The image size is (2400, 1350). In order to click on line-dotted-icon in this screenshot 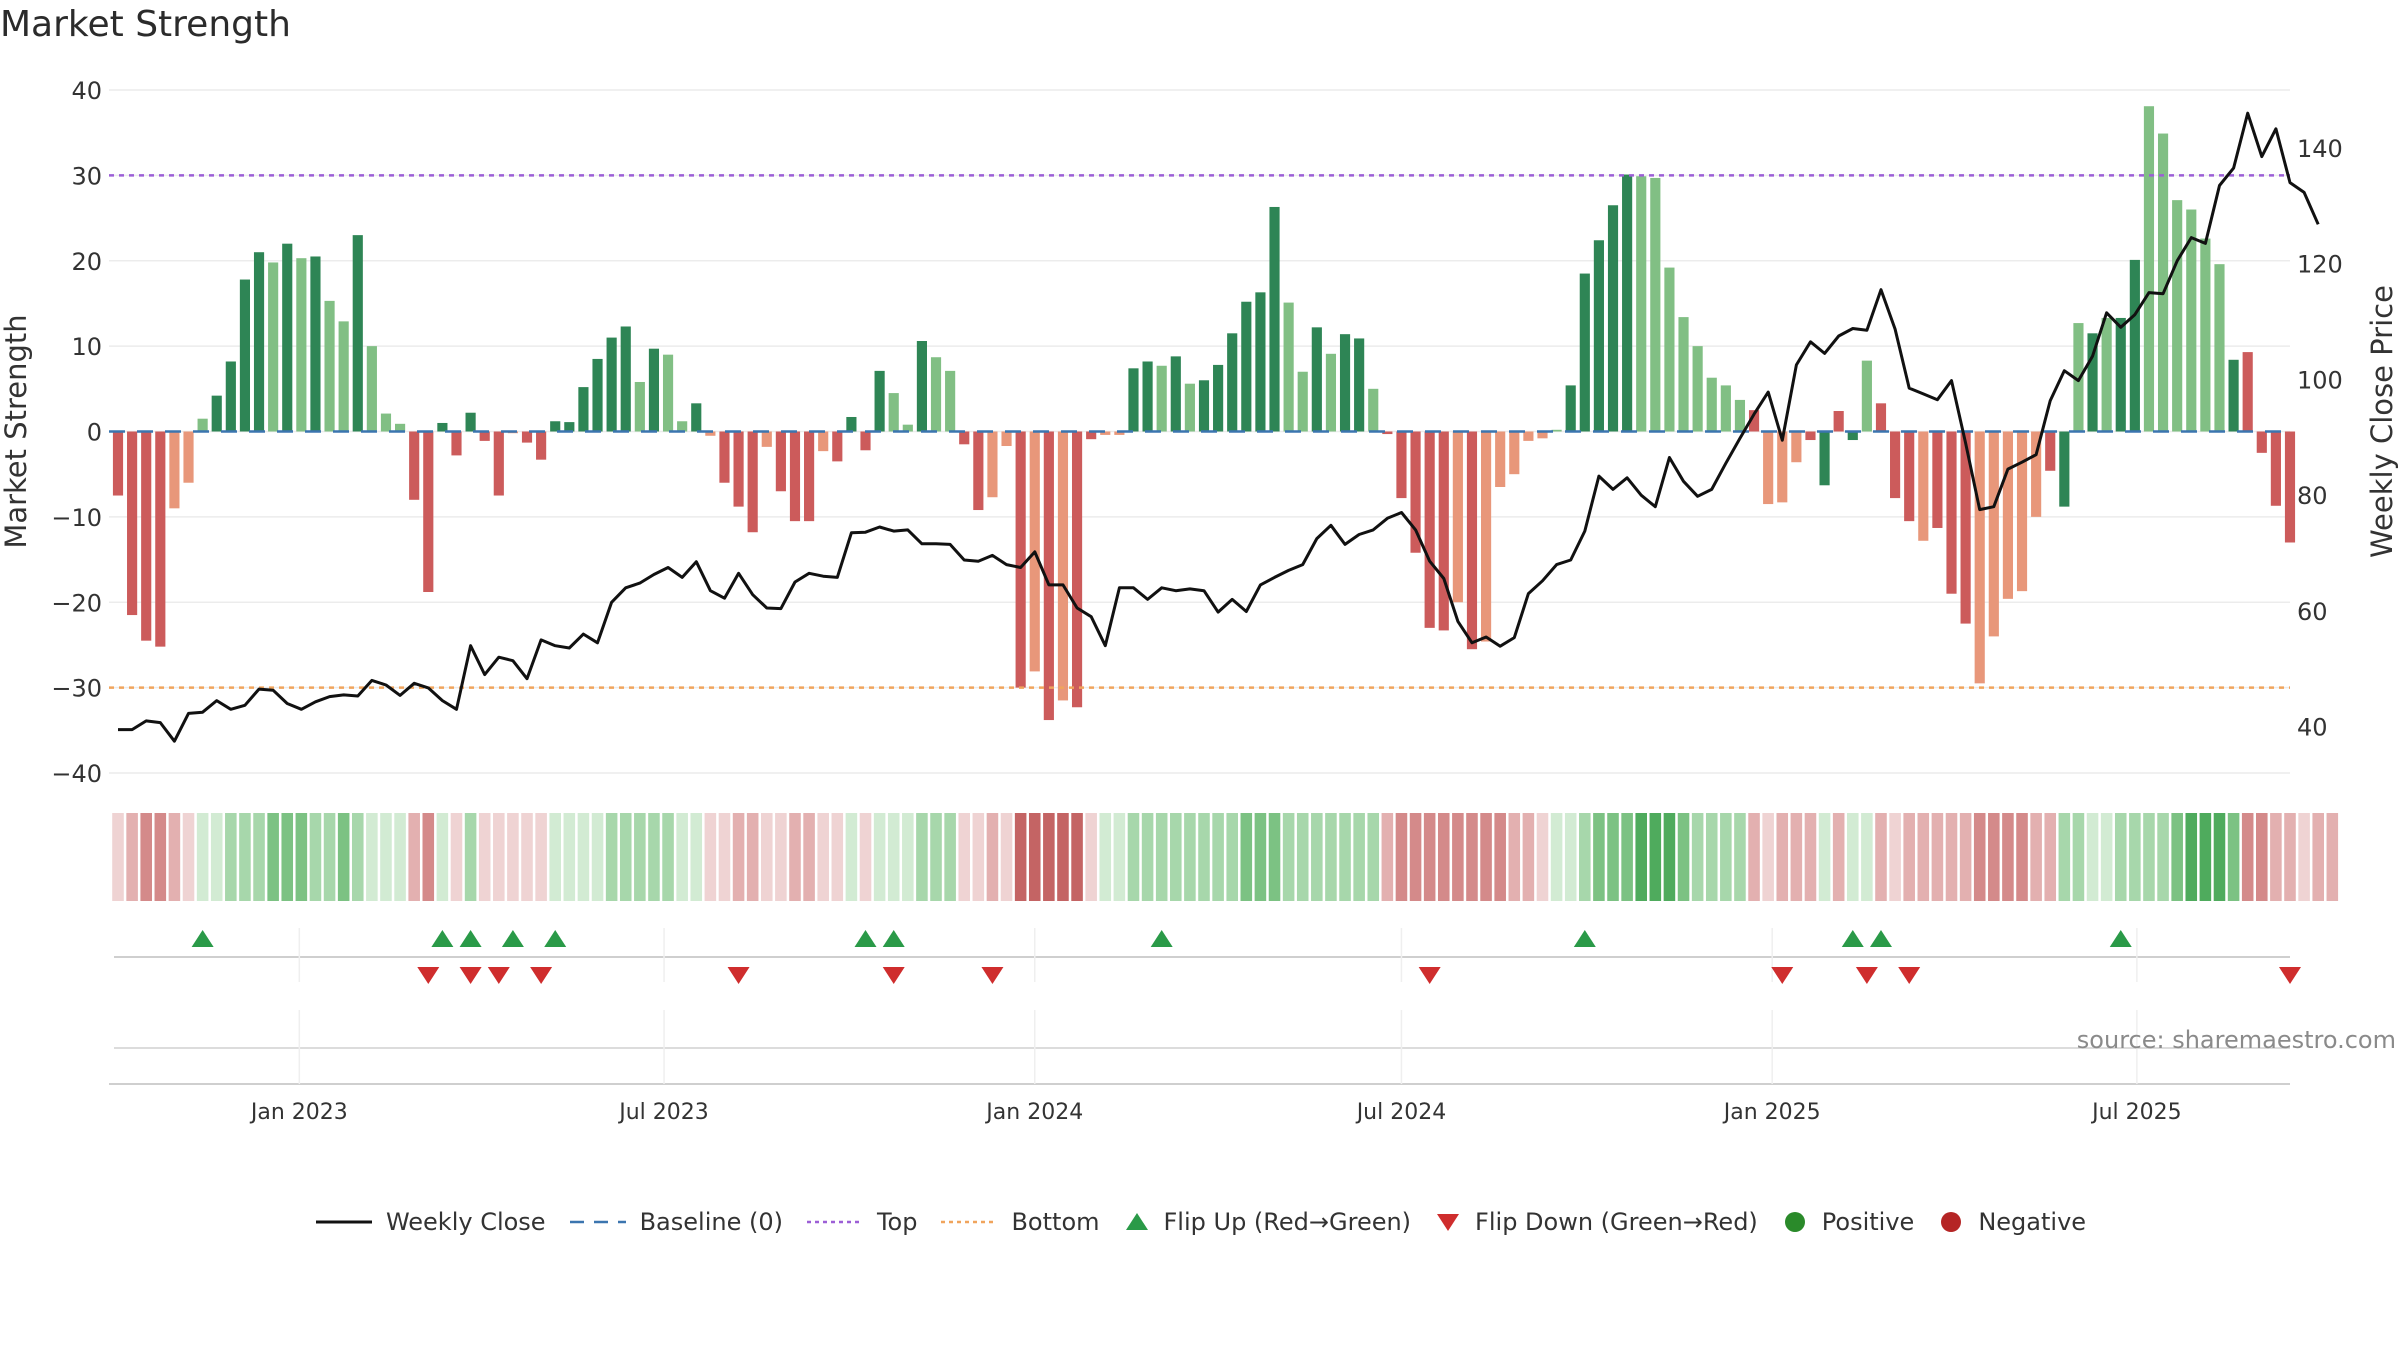, I will do `click(834, 1222)`.